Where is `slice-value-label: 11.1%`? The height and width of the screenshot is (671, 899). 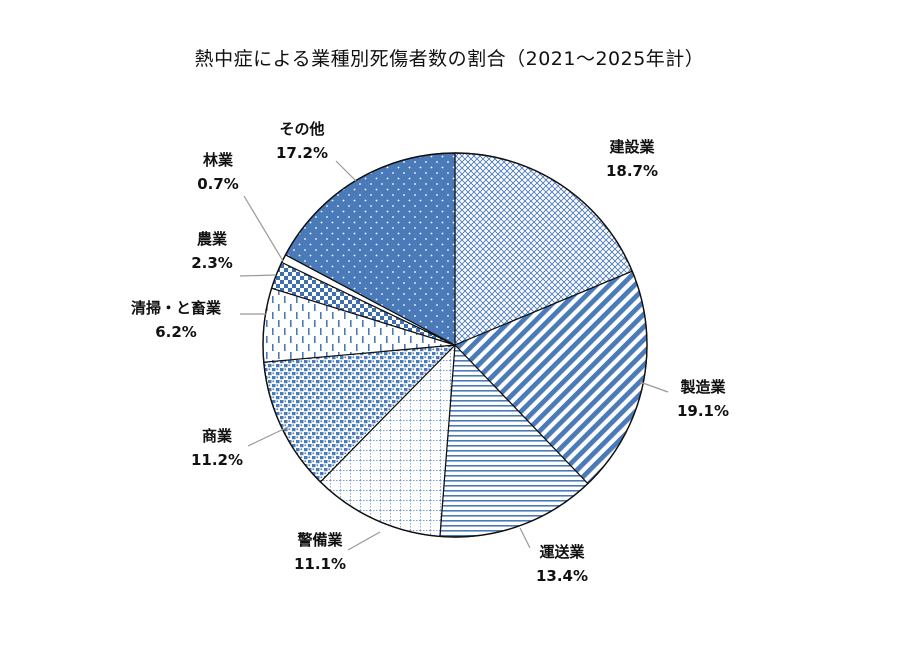
slice-value-label: 11.1% is located at coordinates (320, 564).